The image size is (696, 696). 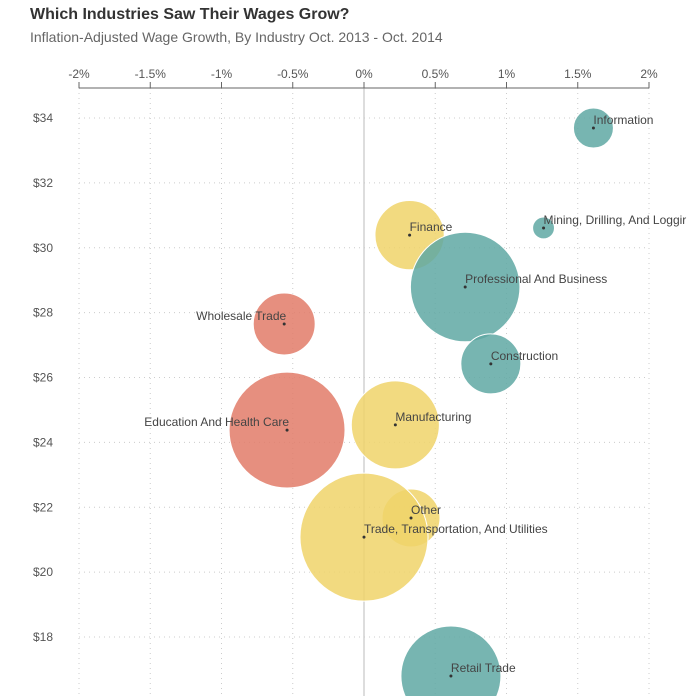 What do you see at coordinates (431, 227) in the screenshot?
I see `bubble-label: Finance` at bounding box center [431, 227].